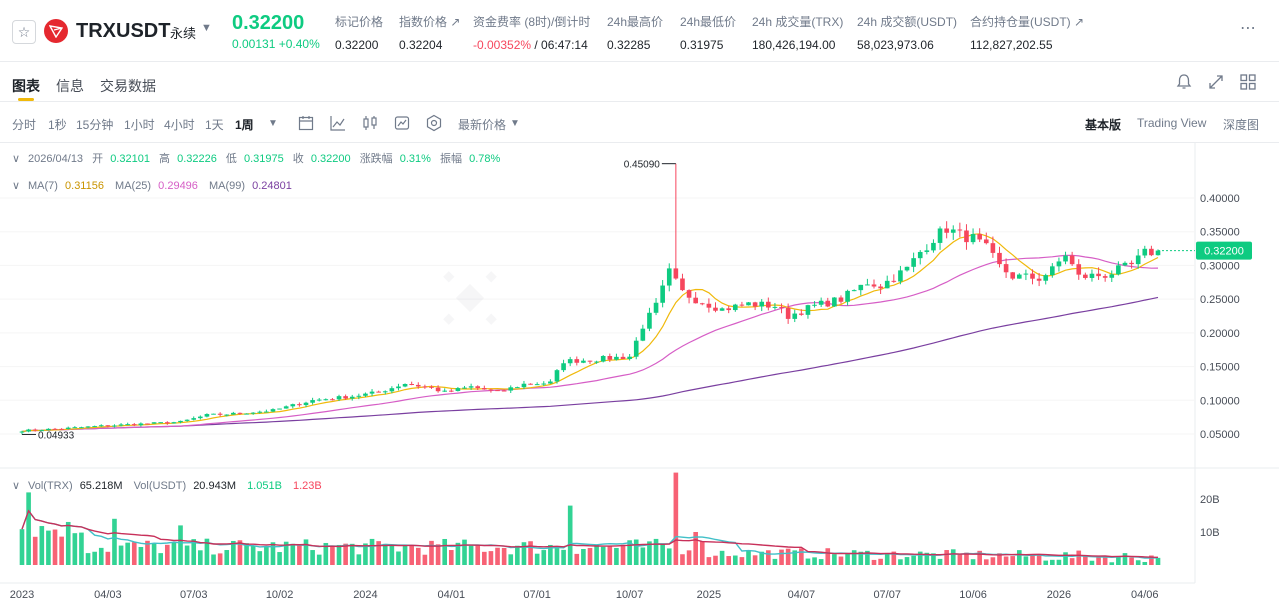  Describe the element at coordinates (639, 82) in the screenshot. I see `chart-tabs: 图表 信息 交易数据` at that location.